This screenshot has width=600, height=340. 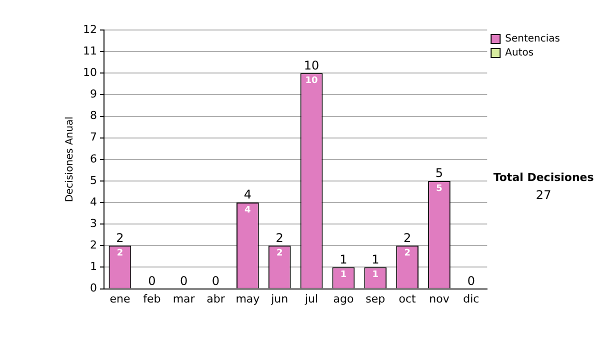 I want to click on y-tick-label: 2, so click(x=93, y=245).